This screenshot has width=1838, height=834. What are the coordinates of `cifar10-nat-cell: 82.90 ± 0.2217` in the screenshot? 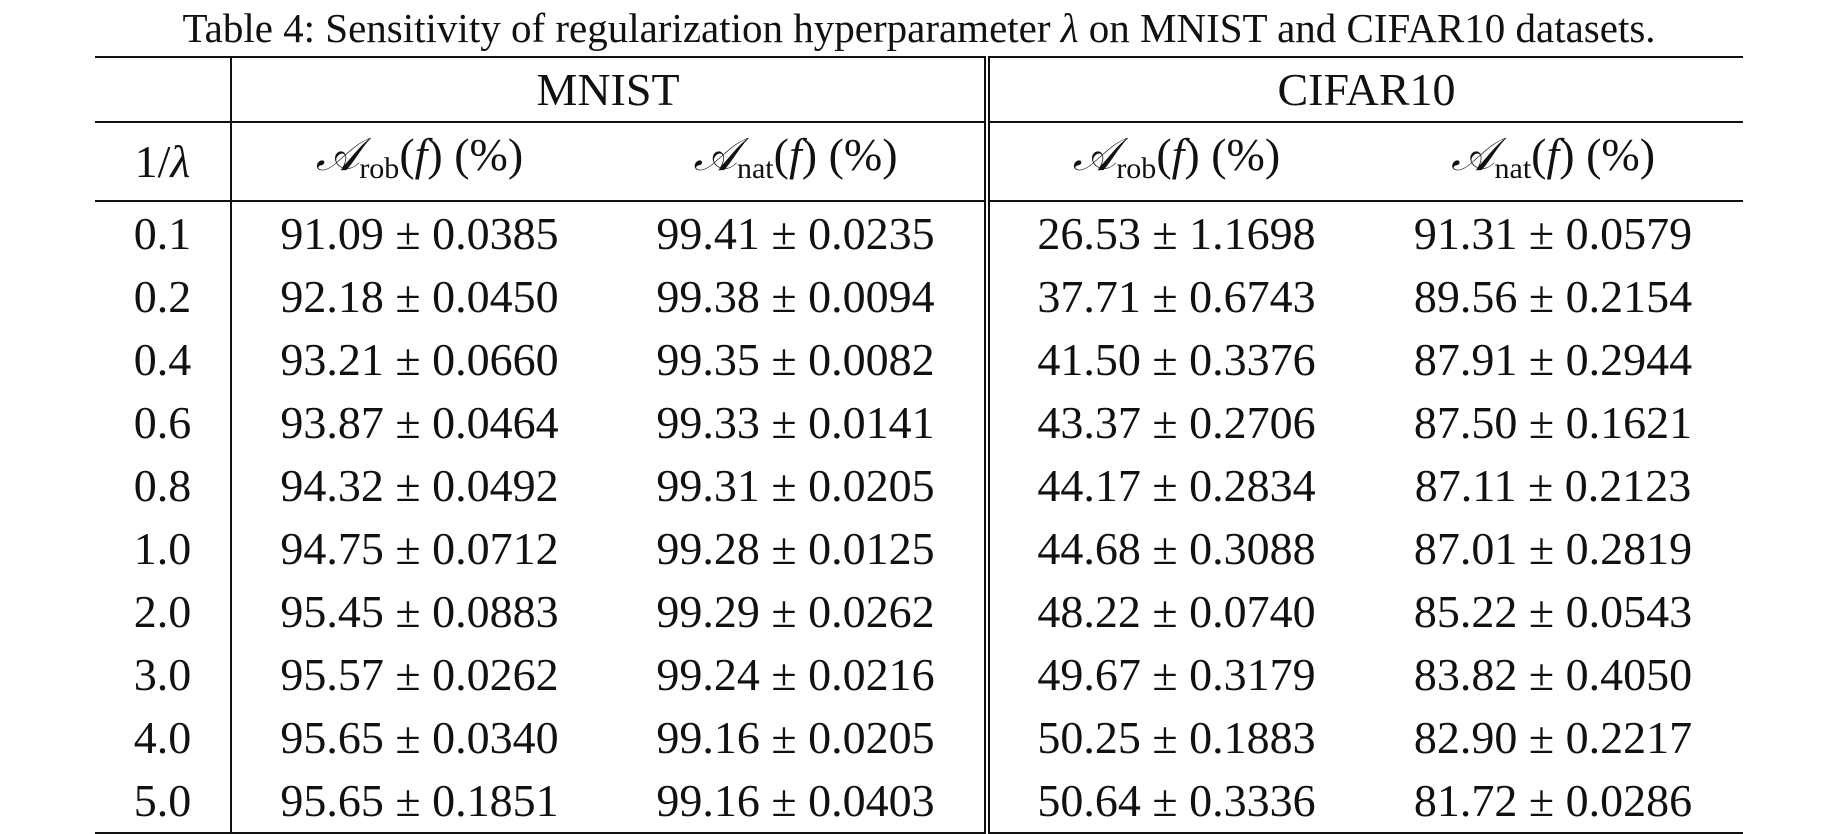 It's located at (1553, 737).